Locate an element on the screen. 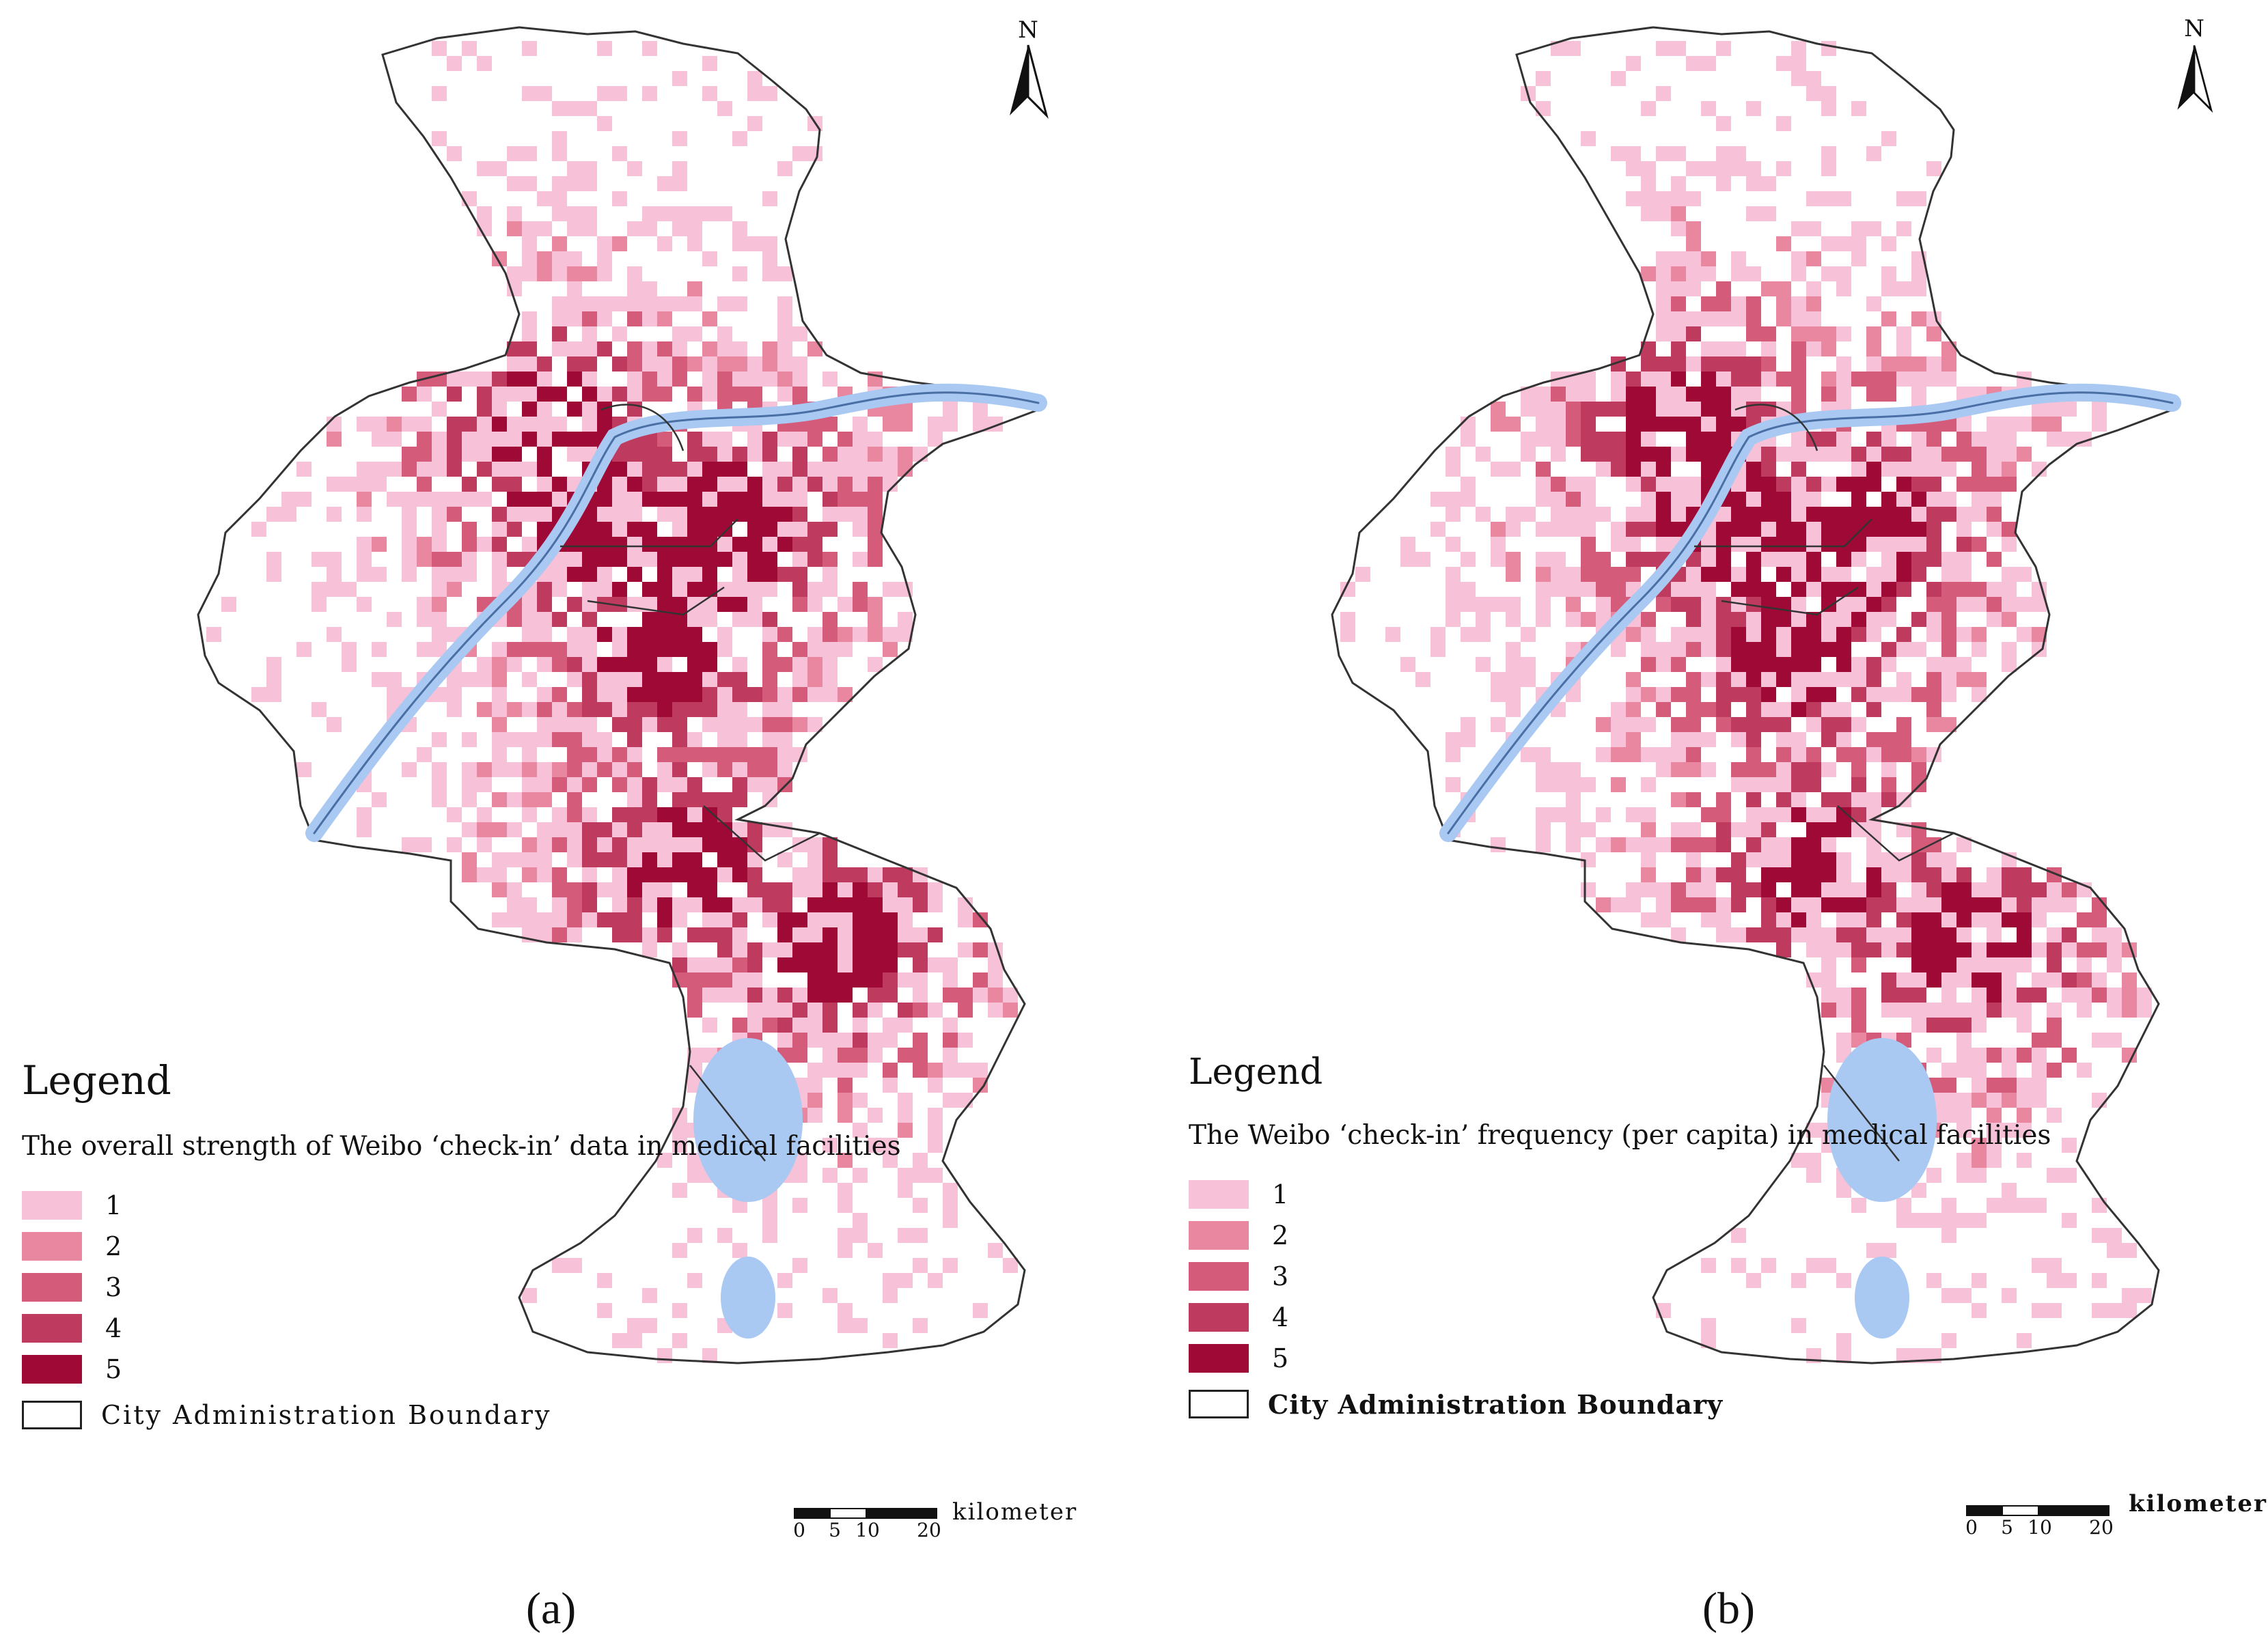  legend-level-label: 2 is located at coordinates (1280, 1235).